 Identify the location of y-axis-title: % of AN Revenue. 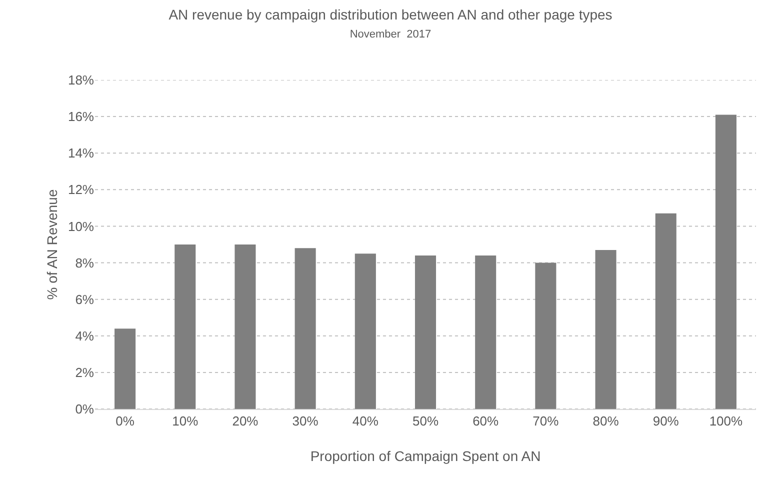
(52, 244).